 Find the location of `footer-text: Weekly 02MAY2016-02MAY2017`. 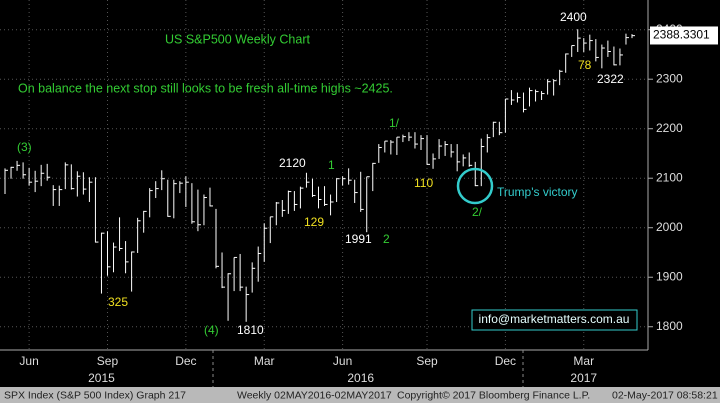

footer-text: Weekly 02MAY2016-02MAY2017 is located at coordinates (314, 395).